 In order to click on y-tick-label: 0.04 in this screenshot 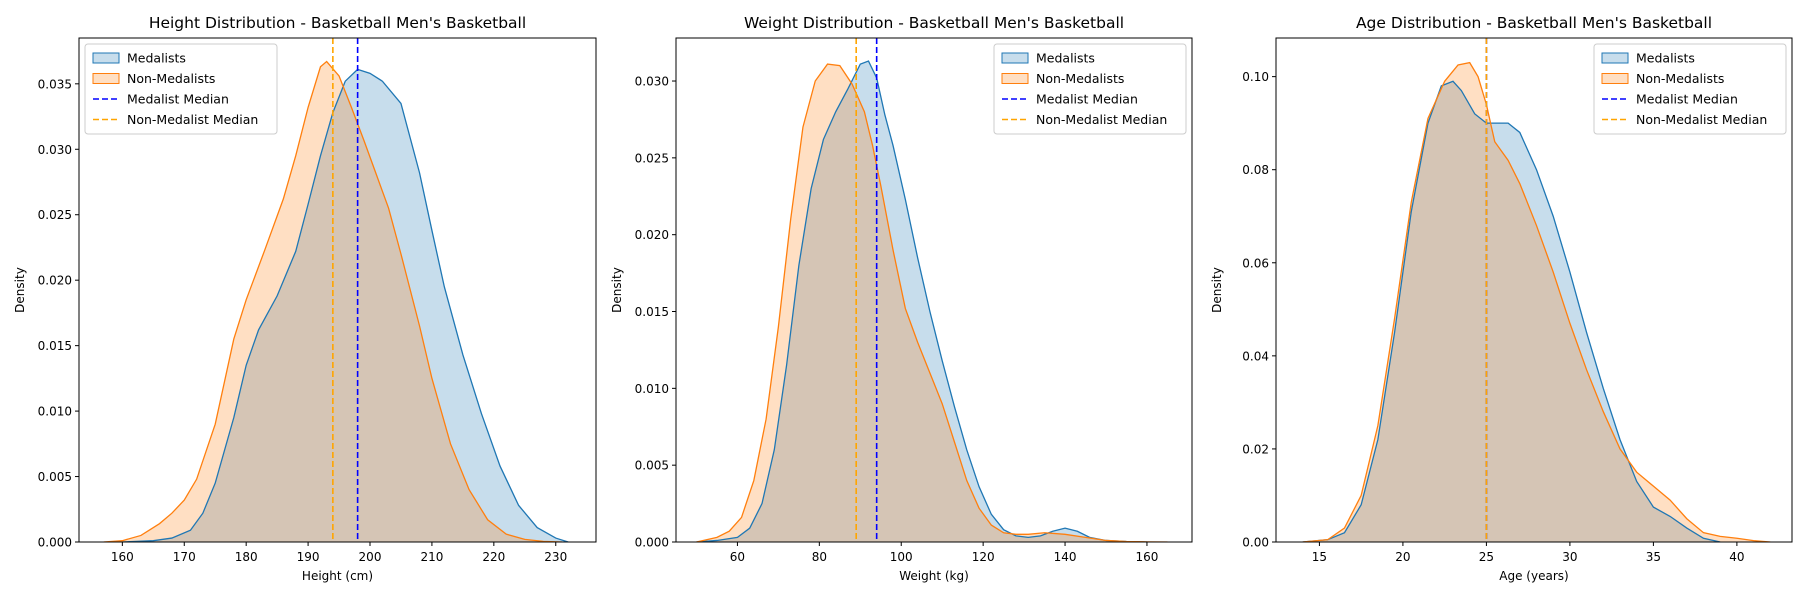, I will do `click(1255, 356)`.